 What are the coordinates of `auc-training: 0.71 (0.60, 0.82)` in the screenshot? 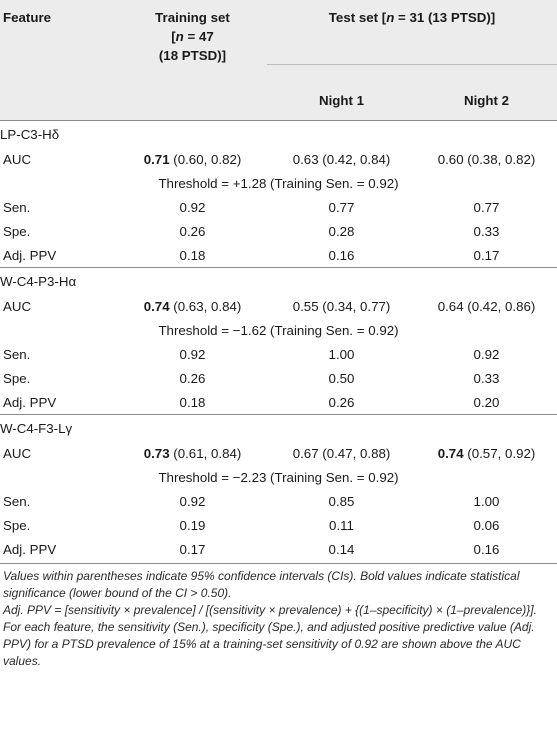 It's located at (192, 159).